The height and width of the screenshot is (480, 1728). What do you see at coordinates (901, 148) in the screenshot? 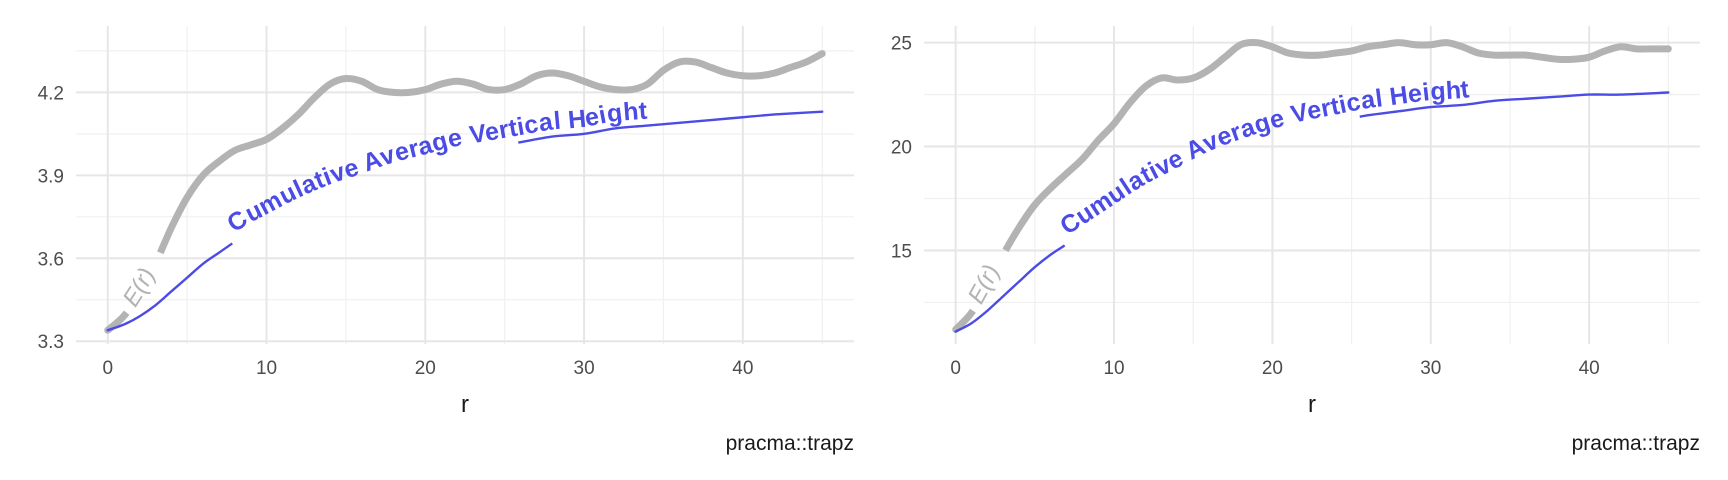
I see `y-tick-label: 20` at bounding box center [901, 148].